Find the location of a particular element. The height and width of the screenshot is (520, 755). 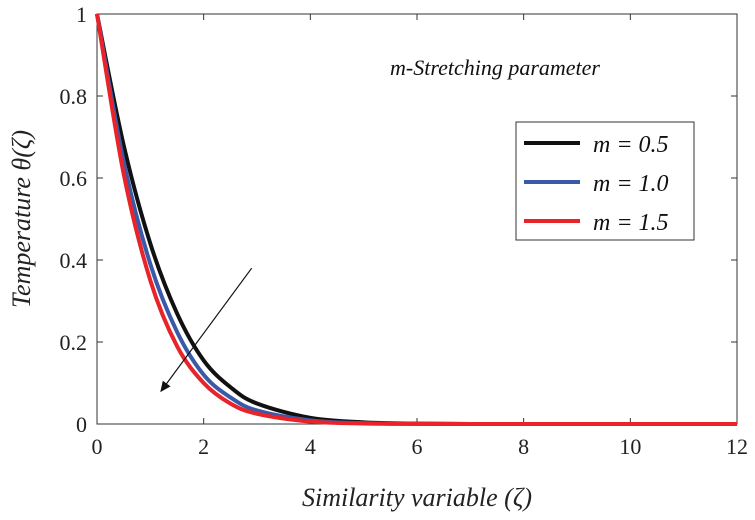

x-tick-label: 0 is located at coordinates (97, 446).